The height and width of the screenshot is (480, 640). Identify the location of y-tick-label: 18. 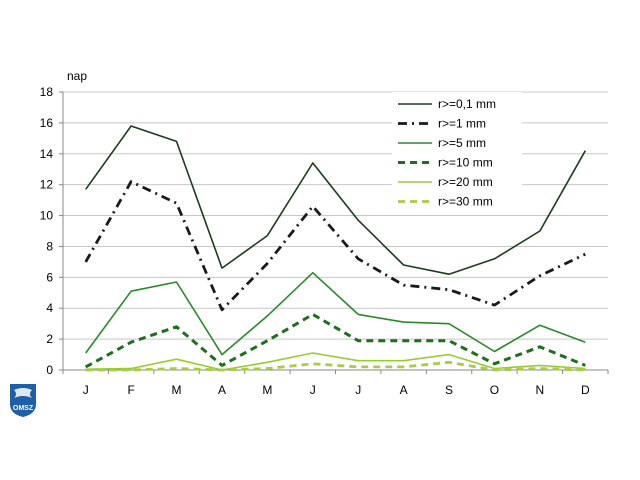
(47, 92).